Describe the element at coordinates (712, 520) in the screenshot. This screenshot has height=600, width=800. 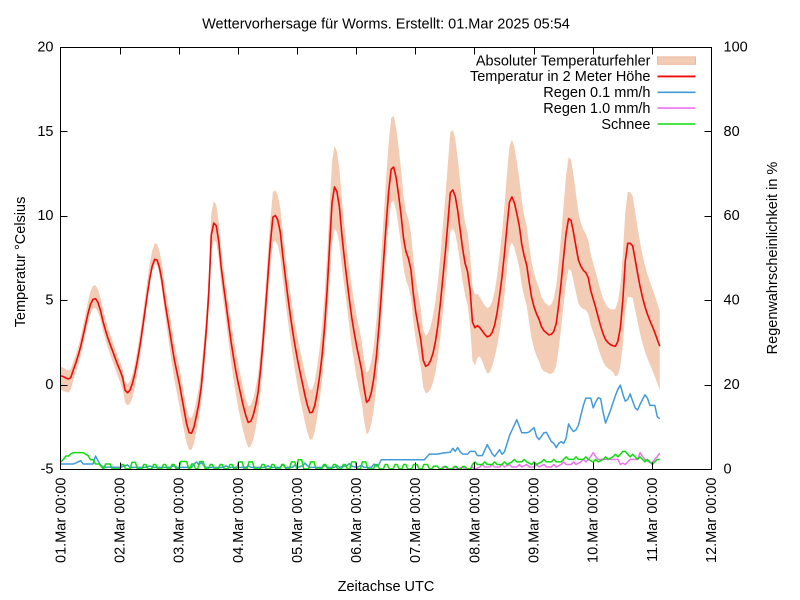
I see `svg-text: 12.Mar 00:00` at that location.